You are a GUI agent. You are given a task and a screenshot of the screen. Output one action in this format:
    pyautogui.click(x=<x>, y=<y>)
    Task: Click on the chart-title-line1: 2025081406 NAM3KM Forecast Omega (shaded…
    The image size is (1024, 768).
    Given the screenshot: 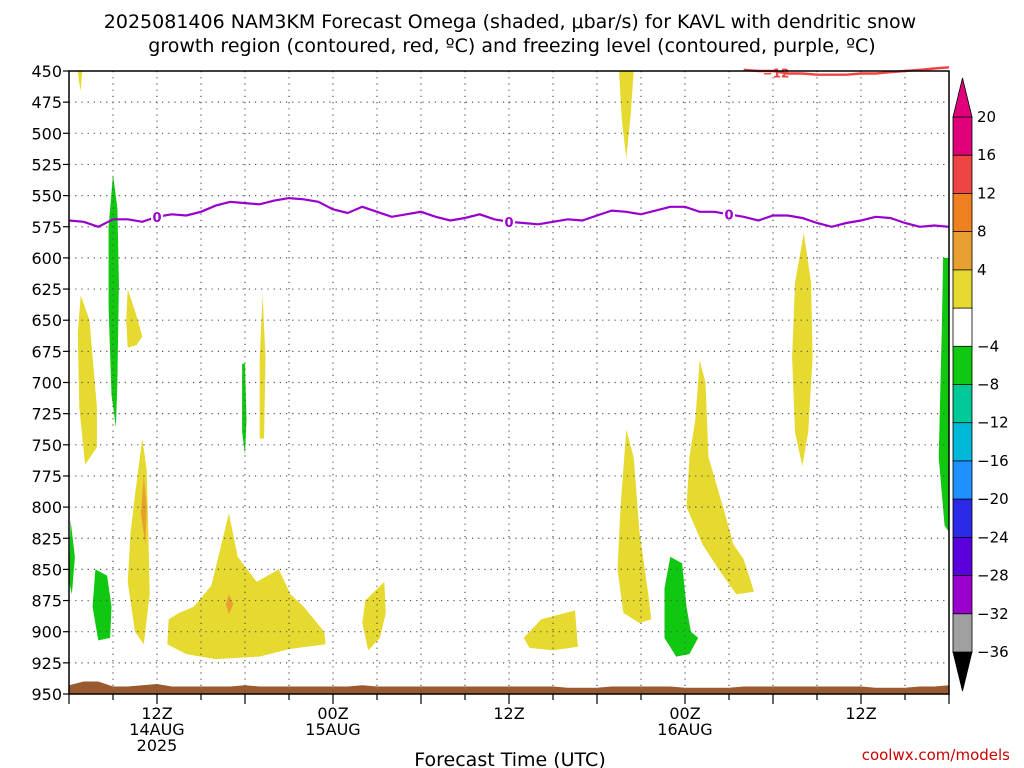 What is the action you would take?
    pyautogui.click(x=510, y=22)
    